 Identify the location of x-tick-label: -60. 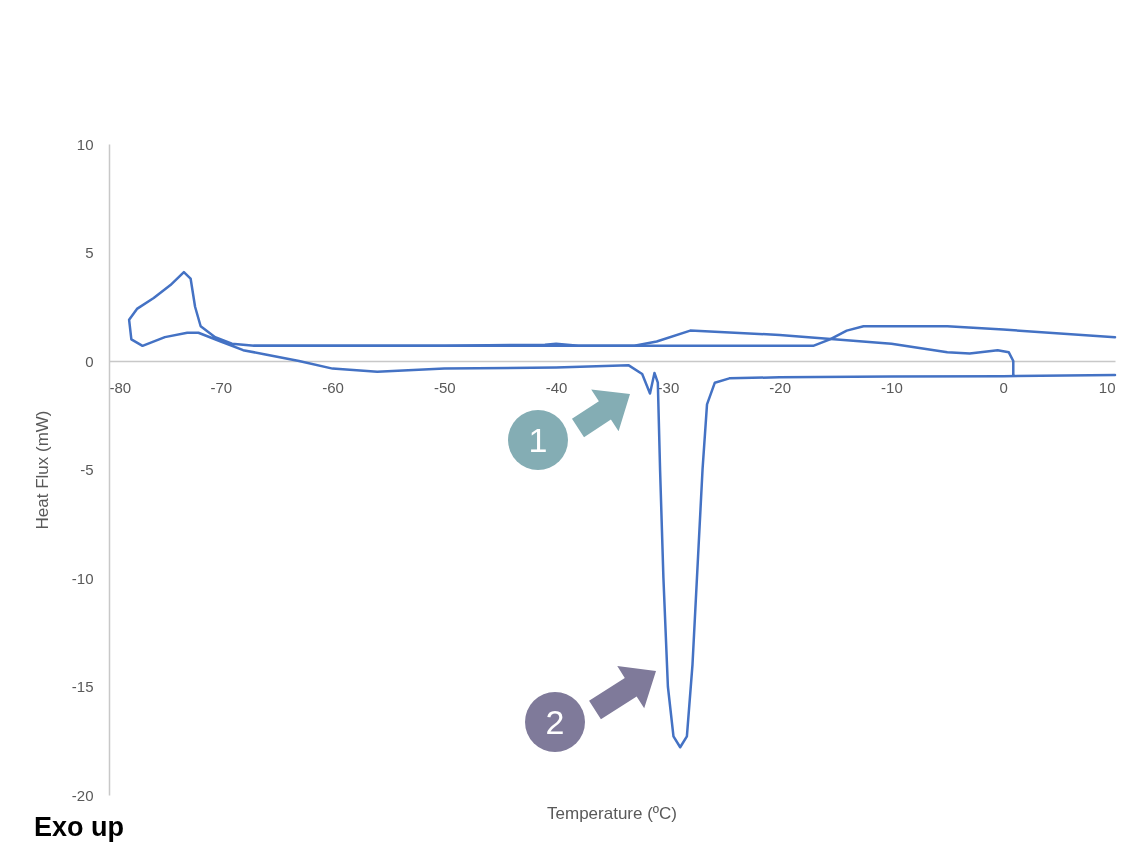
(333, 387).